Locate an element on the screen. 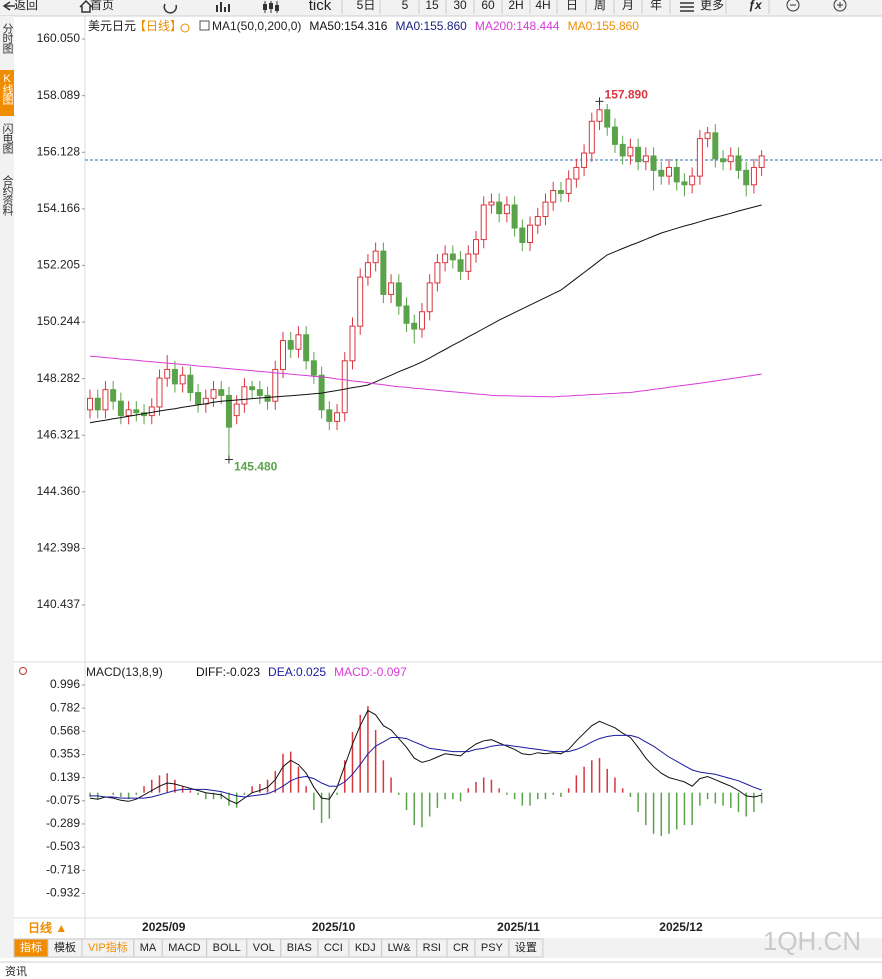  indicator-tab: LW& is located at coordinates (400, 948).